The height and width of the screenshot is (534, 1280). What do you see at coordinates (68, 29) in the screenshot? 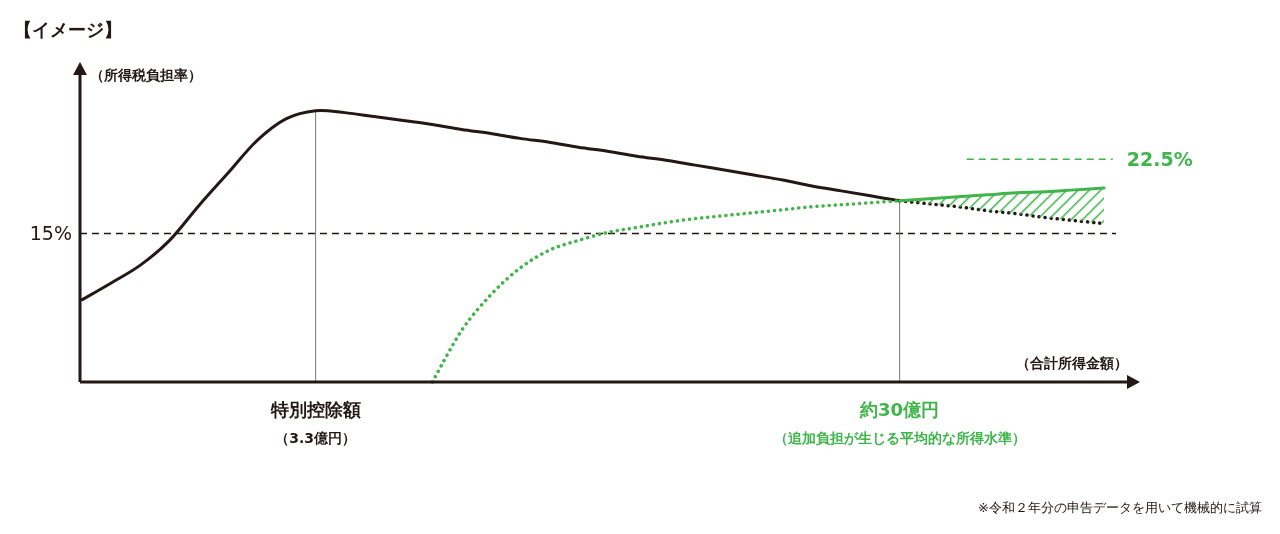
I see `title: 【イメージ】` at bounding box center [68, 29].